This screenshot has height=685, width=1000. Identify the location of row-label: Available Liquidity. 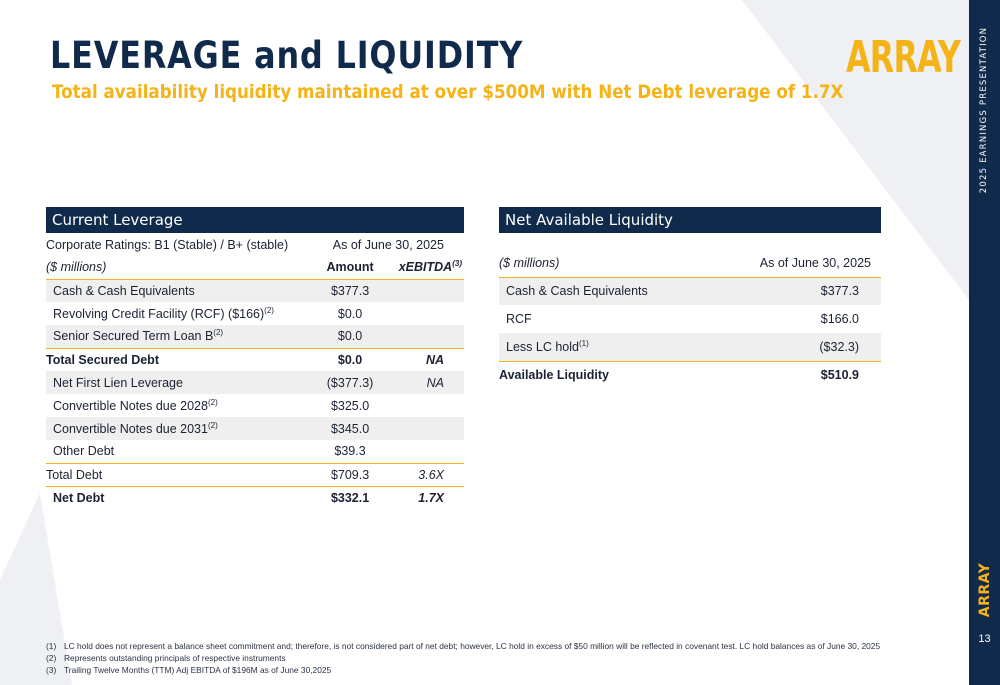
(554, 375).